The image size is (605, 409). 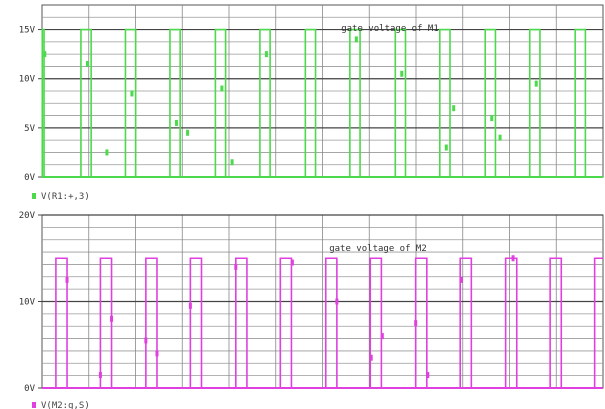 What do you see at coordinates (65, 197) in the screenshot?
I see `legend-label: V(R1:+,3)` at bounding box center [65, 197].